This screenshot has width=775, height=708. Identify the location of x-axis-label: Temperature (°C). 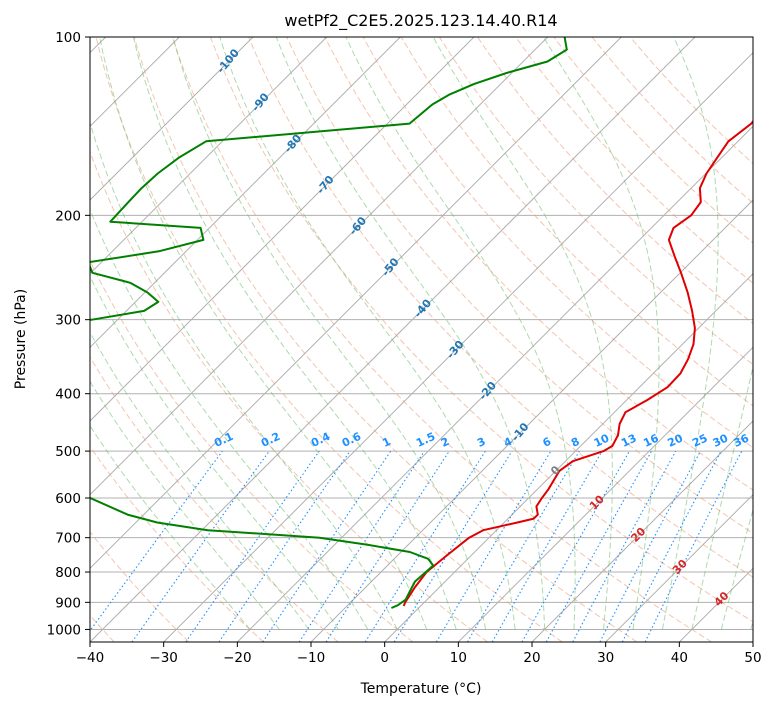
(421, 689).